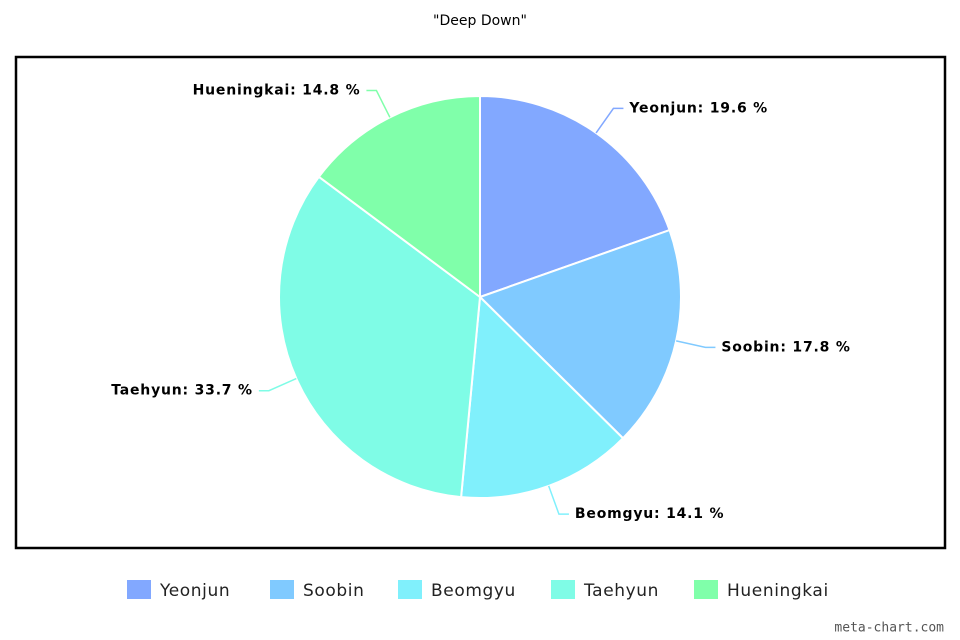 The height and width of the screenshot is (640, 960). What do you see at coordinates (473, 591) in the screenshot?
I see `legend-label: Beomgyu` at bounding box center [473, 591].